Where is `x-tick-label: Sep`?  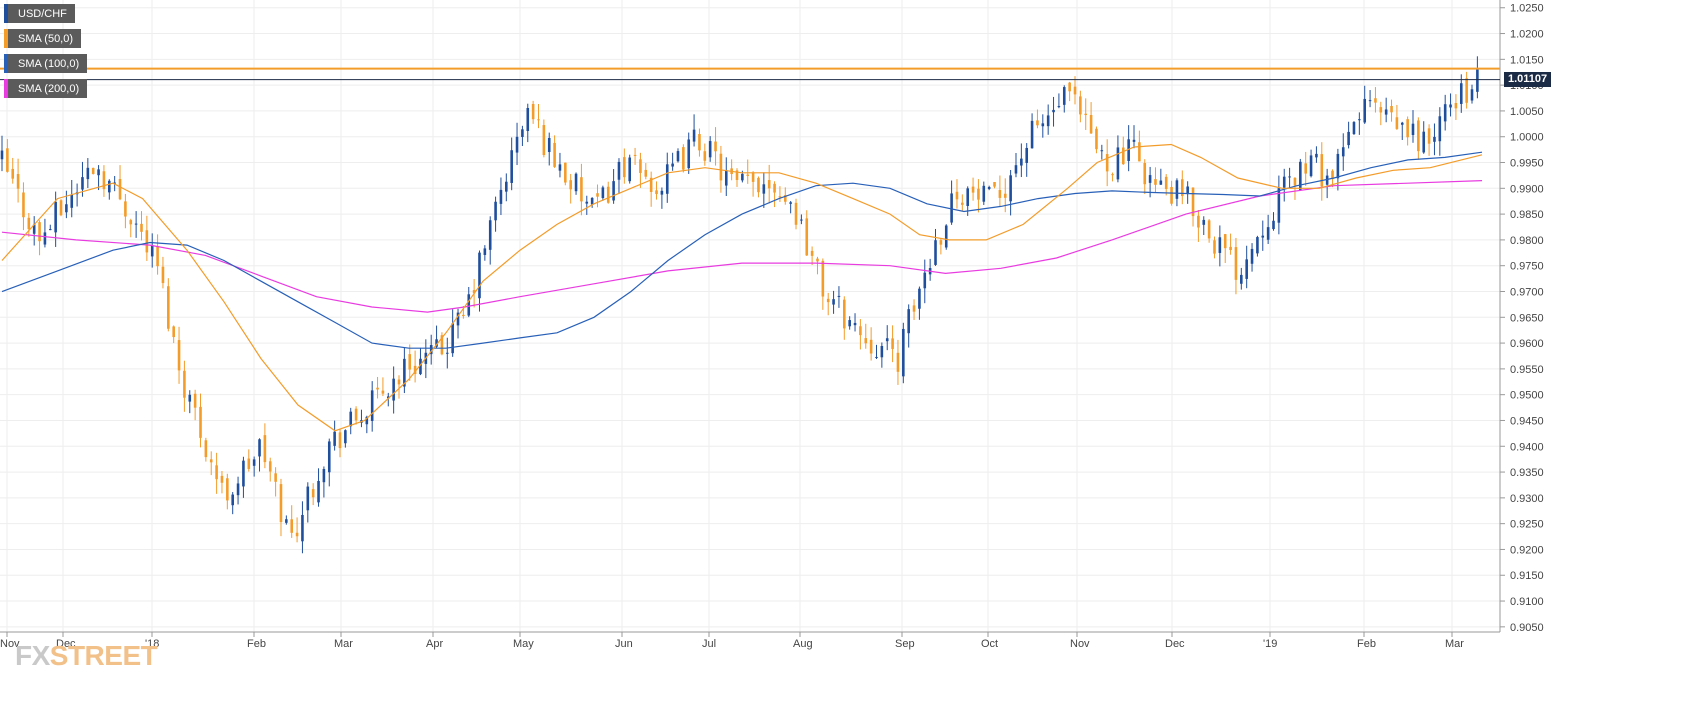
x-tick-label: Sep is located at coordinates (905, 644).